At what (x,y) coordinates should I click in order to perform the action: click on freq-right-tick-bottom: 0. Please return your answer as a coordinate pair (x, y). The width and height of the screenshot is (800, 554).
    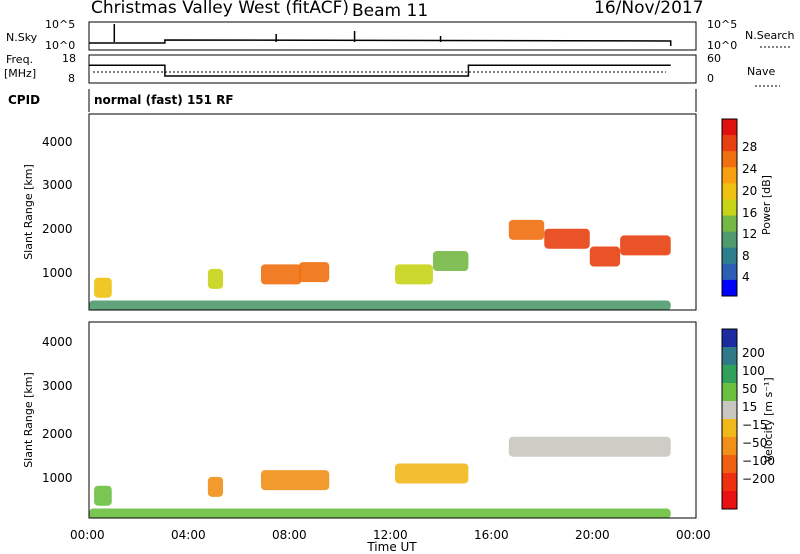
    Looking at the image, I should click on (710, 78).